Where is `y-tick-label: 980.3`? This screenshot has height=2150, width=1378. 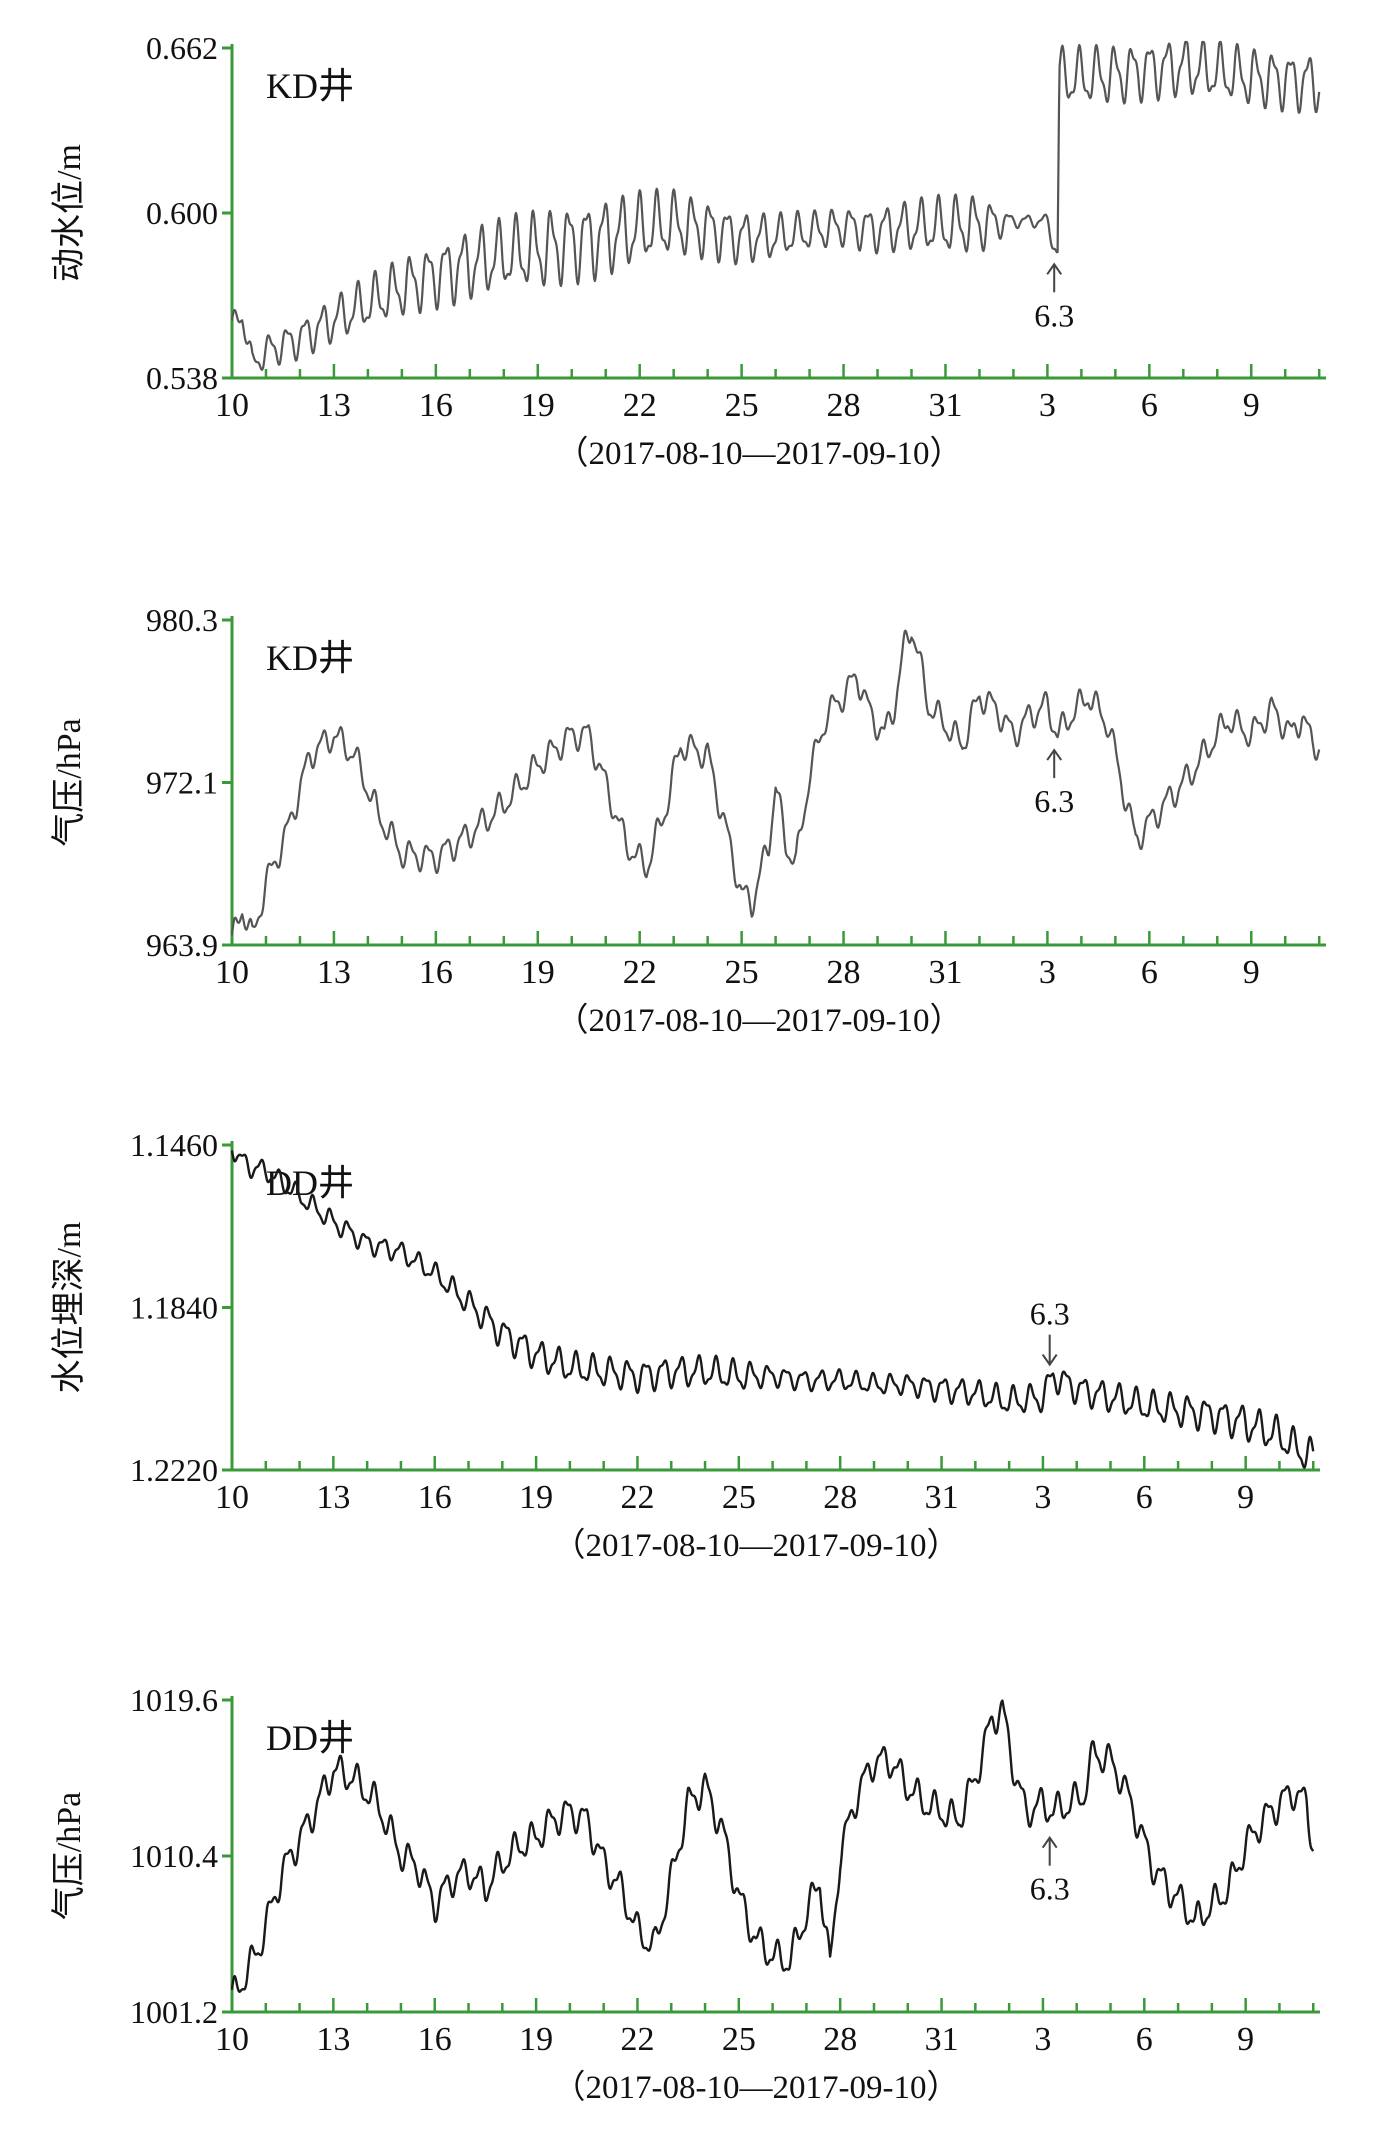 y-tick-label: 980.3 is located at coordinates (182, 620).